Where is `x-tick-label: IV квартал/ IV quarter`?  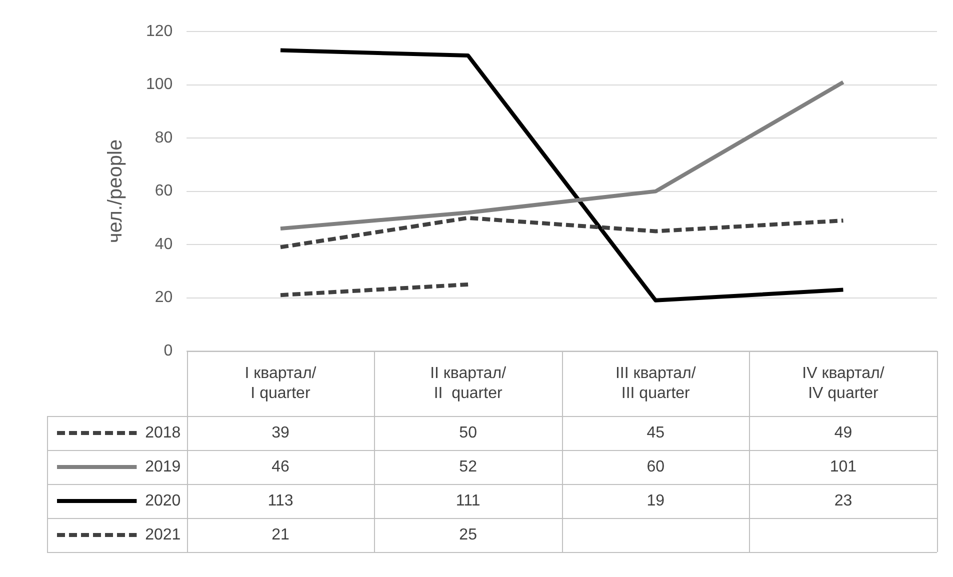 x-tick-label: IV квартал/ IV quarter is located at coordinates (843, 383).